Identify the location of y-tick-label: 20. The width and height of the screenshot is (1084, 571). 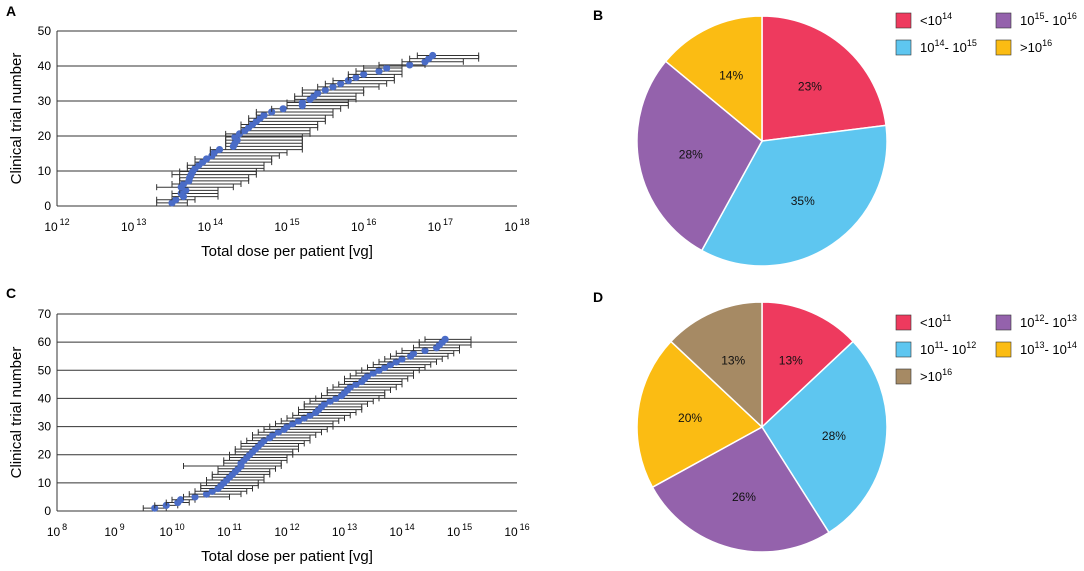
(45, 455).